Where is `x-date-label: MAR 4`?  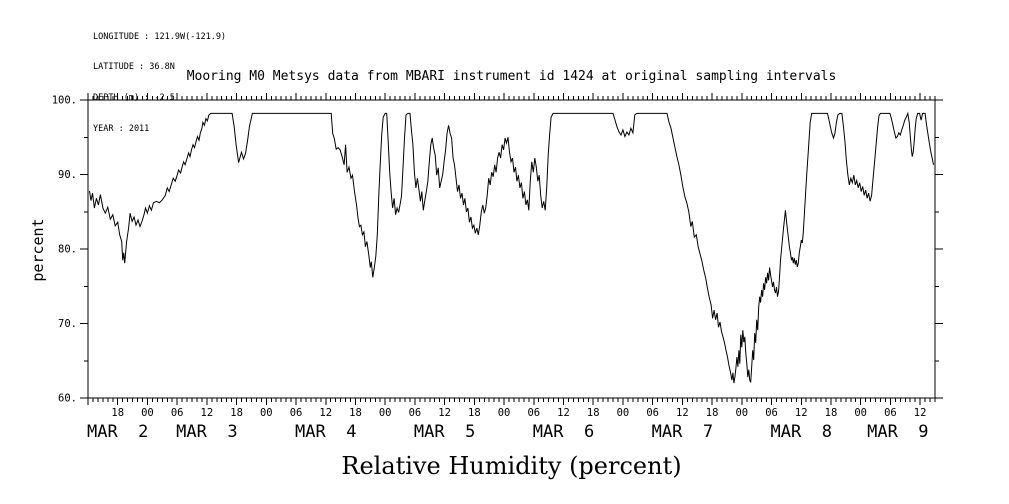
x-date-label: MAR 4 is located at coordinates (325, 432).